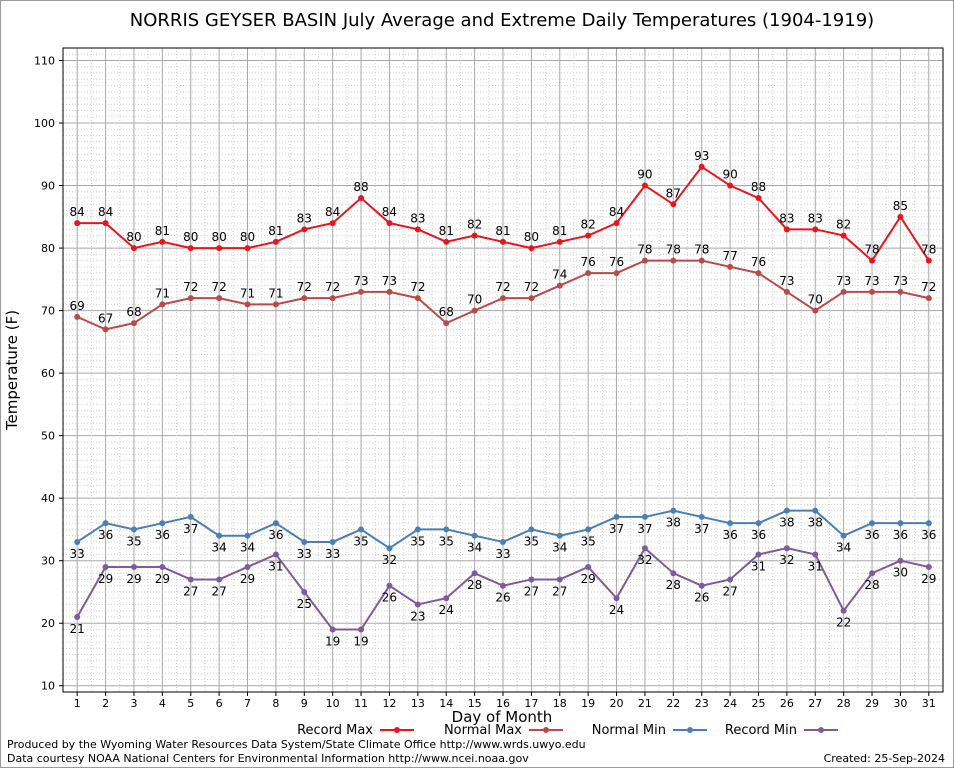 The width and height of the screenshot is (954, 768). I want to click on y-tick-label: 30, so click(48, 561).